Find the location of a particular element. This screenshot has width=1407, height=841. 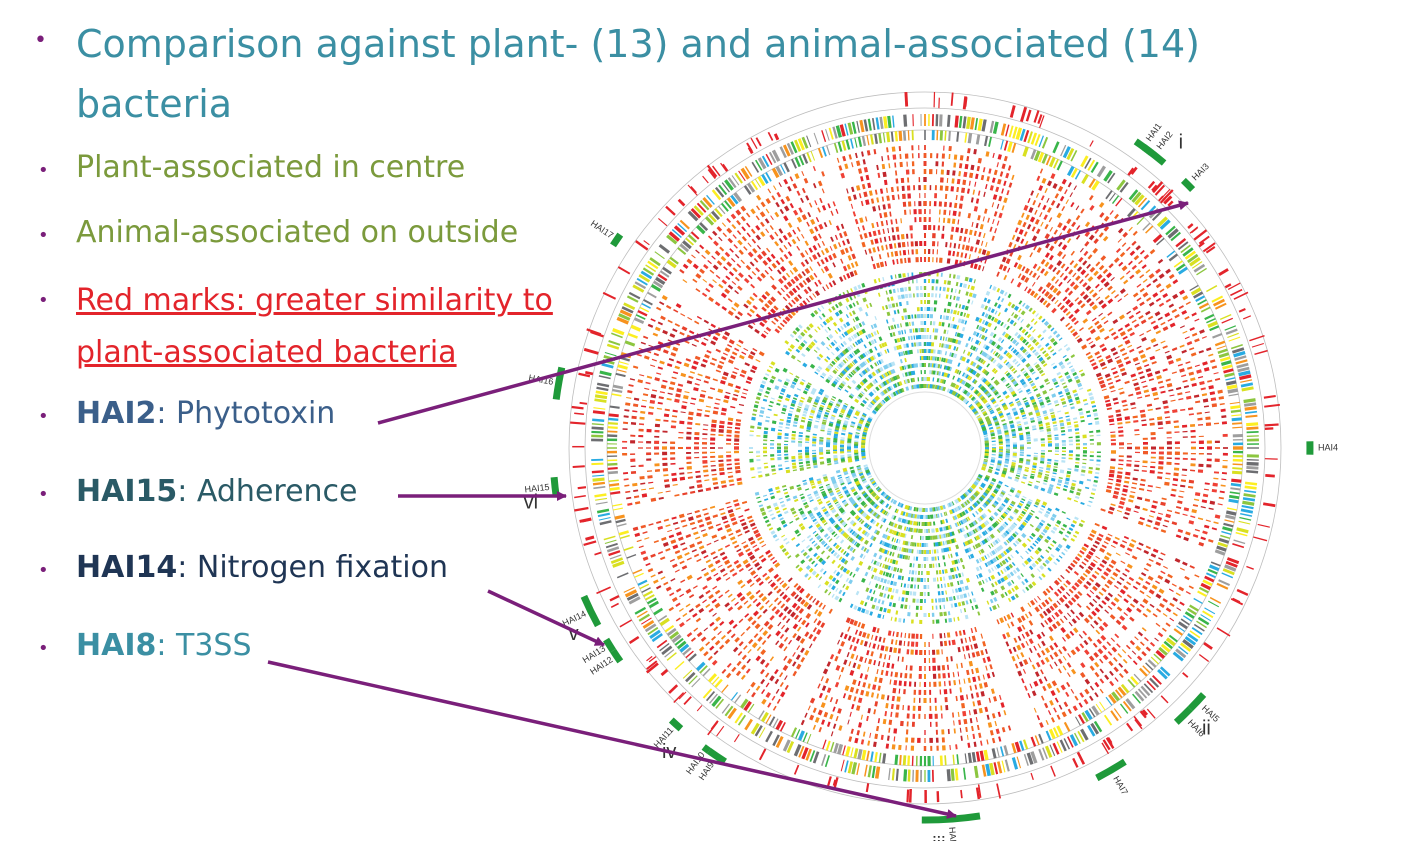

hai-label: HAI3 is located at coordinates (1200, 171).